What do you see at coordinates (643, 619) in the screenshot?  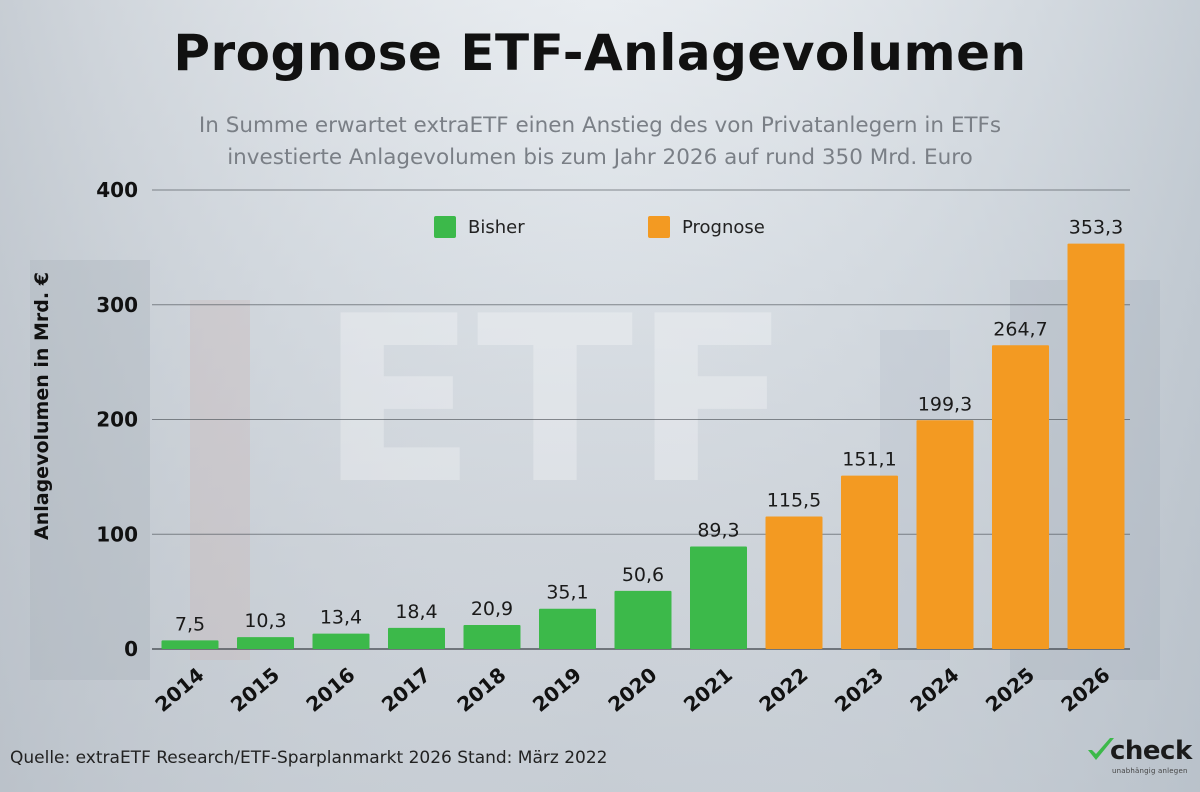 I see `bar-bisher-2020` at bounding box center [643, 619].